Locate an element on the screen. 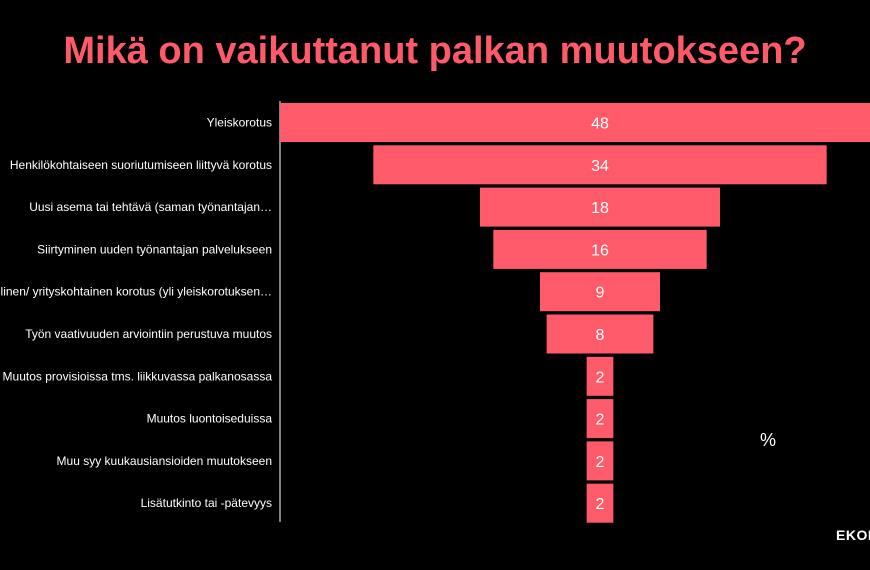  category-label: Yleiskorotus is located at coordinates (239, 123).